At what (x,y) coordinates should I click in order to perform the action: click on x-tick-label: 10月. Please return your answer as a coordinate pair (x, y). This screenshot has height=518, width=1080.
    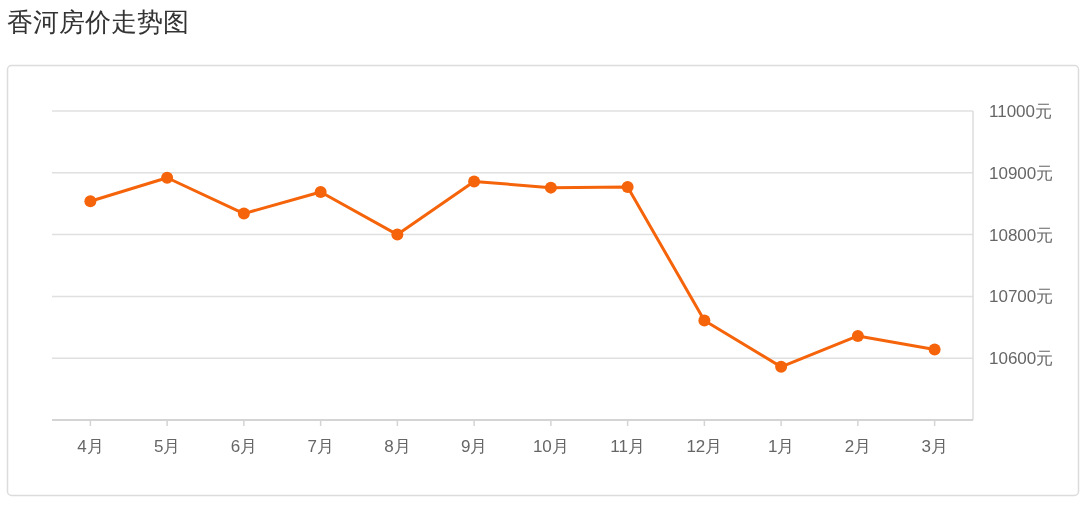
    Looking at the image, I should click on (550, 446).